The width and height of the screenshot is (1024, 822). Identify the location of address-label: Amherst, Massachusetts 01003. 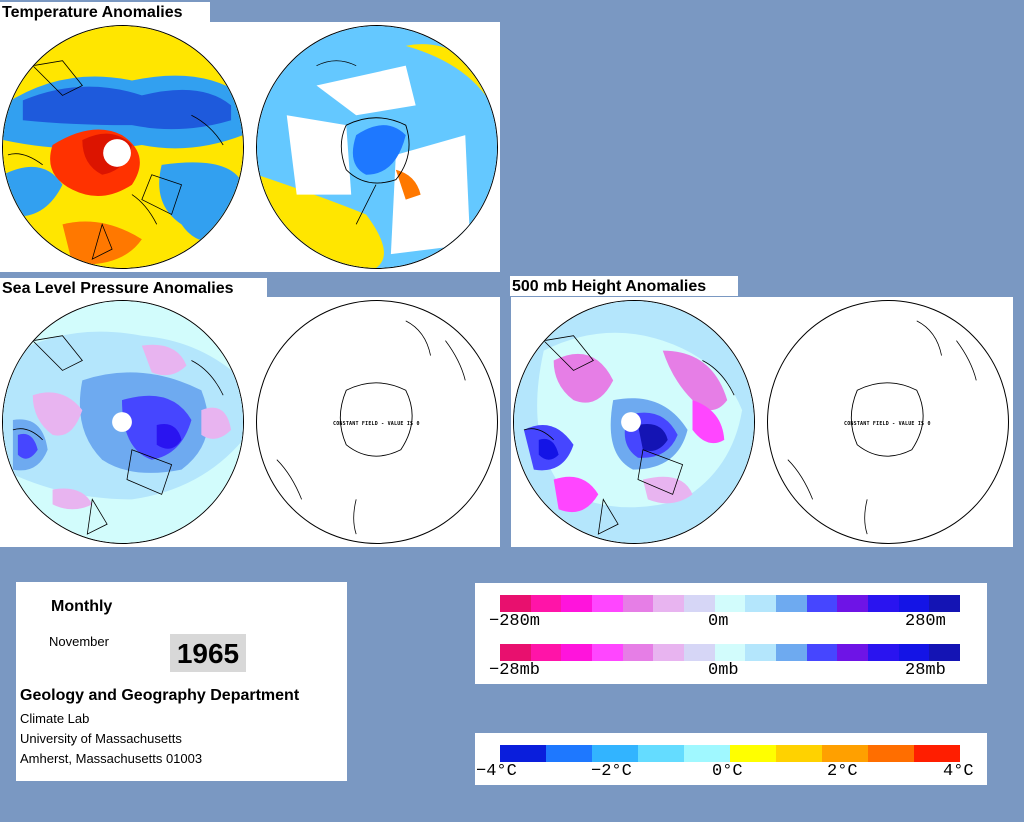
(111, 758).